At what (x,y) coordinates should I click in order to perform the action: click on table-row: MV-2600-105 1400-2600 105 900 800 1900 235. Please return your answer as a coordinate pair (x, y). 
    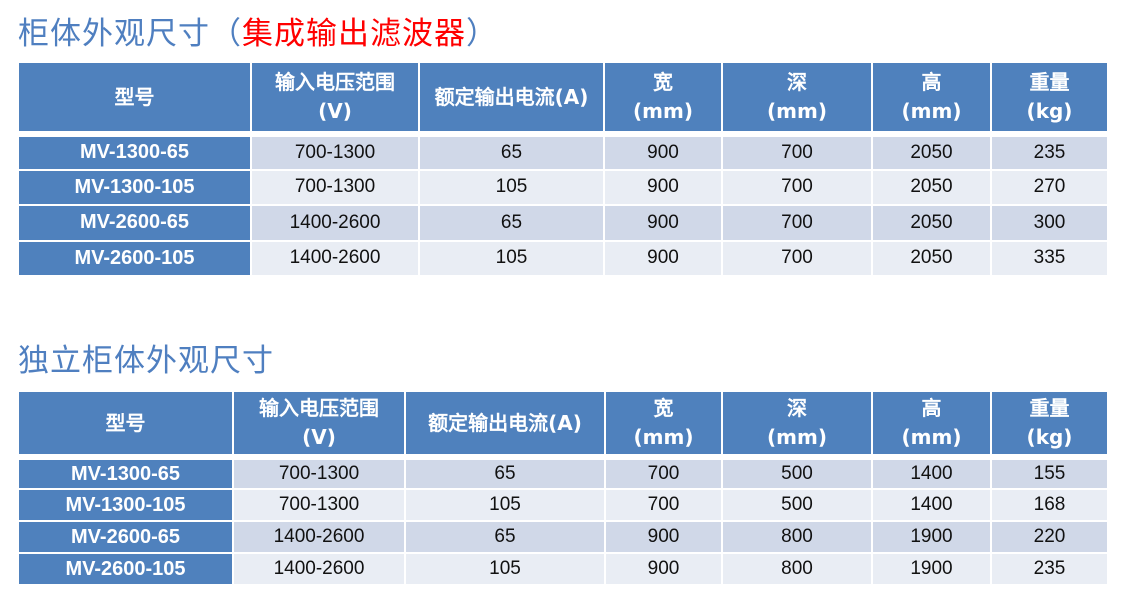
    Looking at the image, I should click on (563, 569).